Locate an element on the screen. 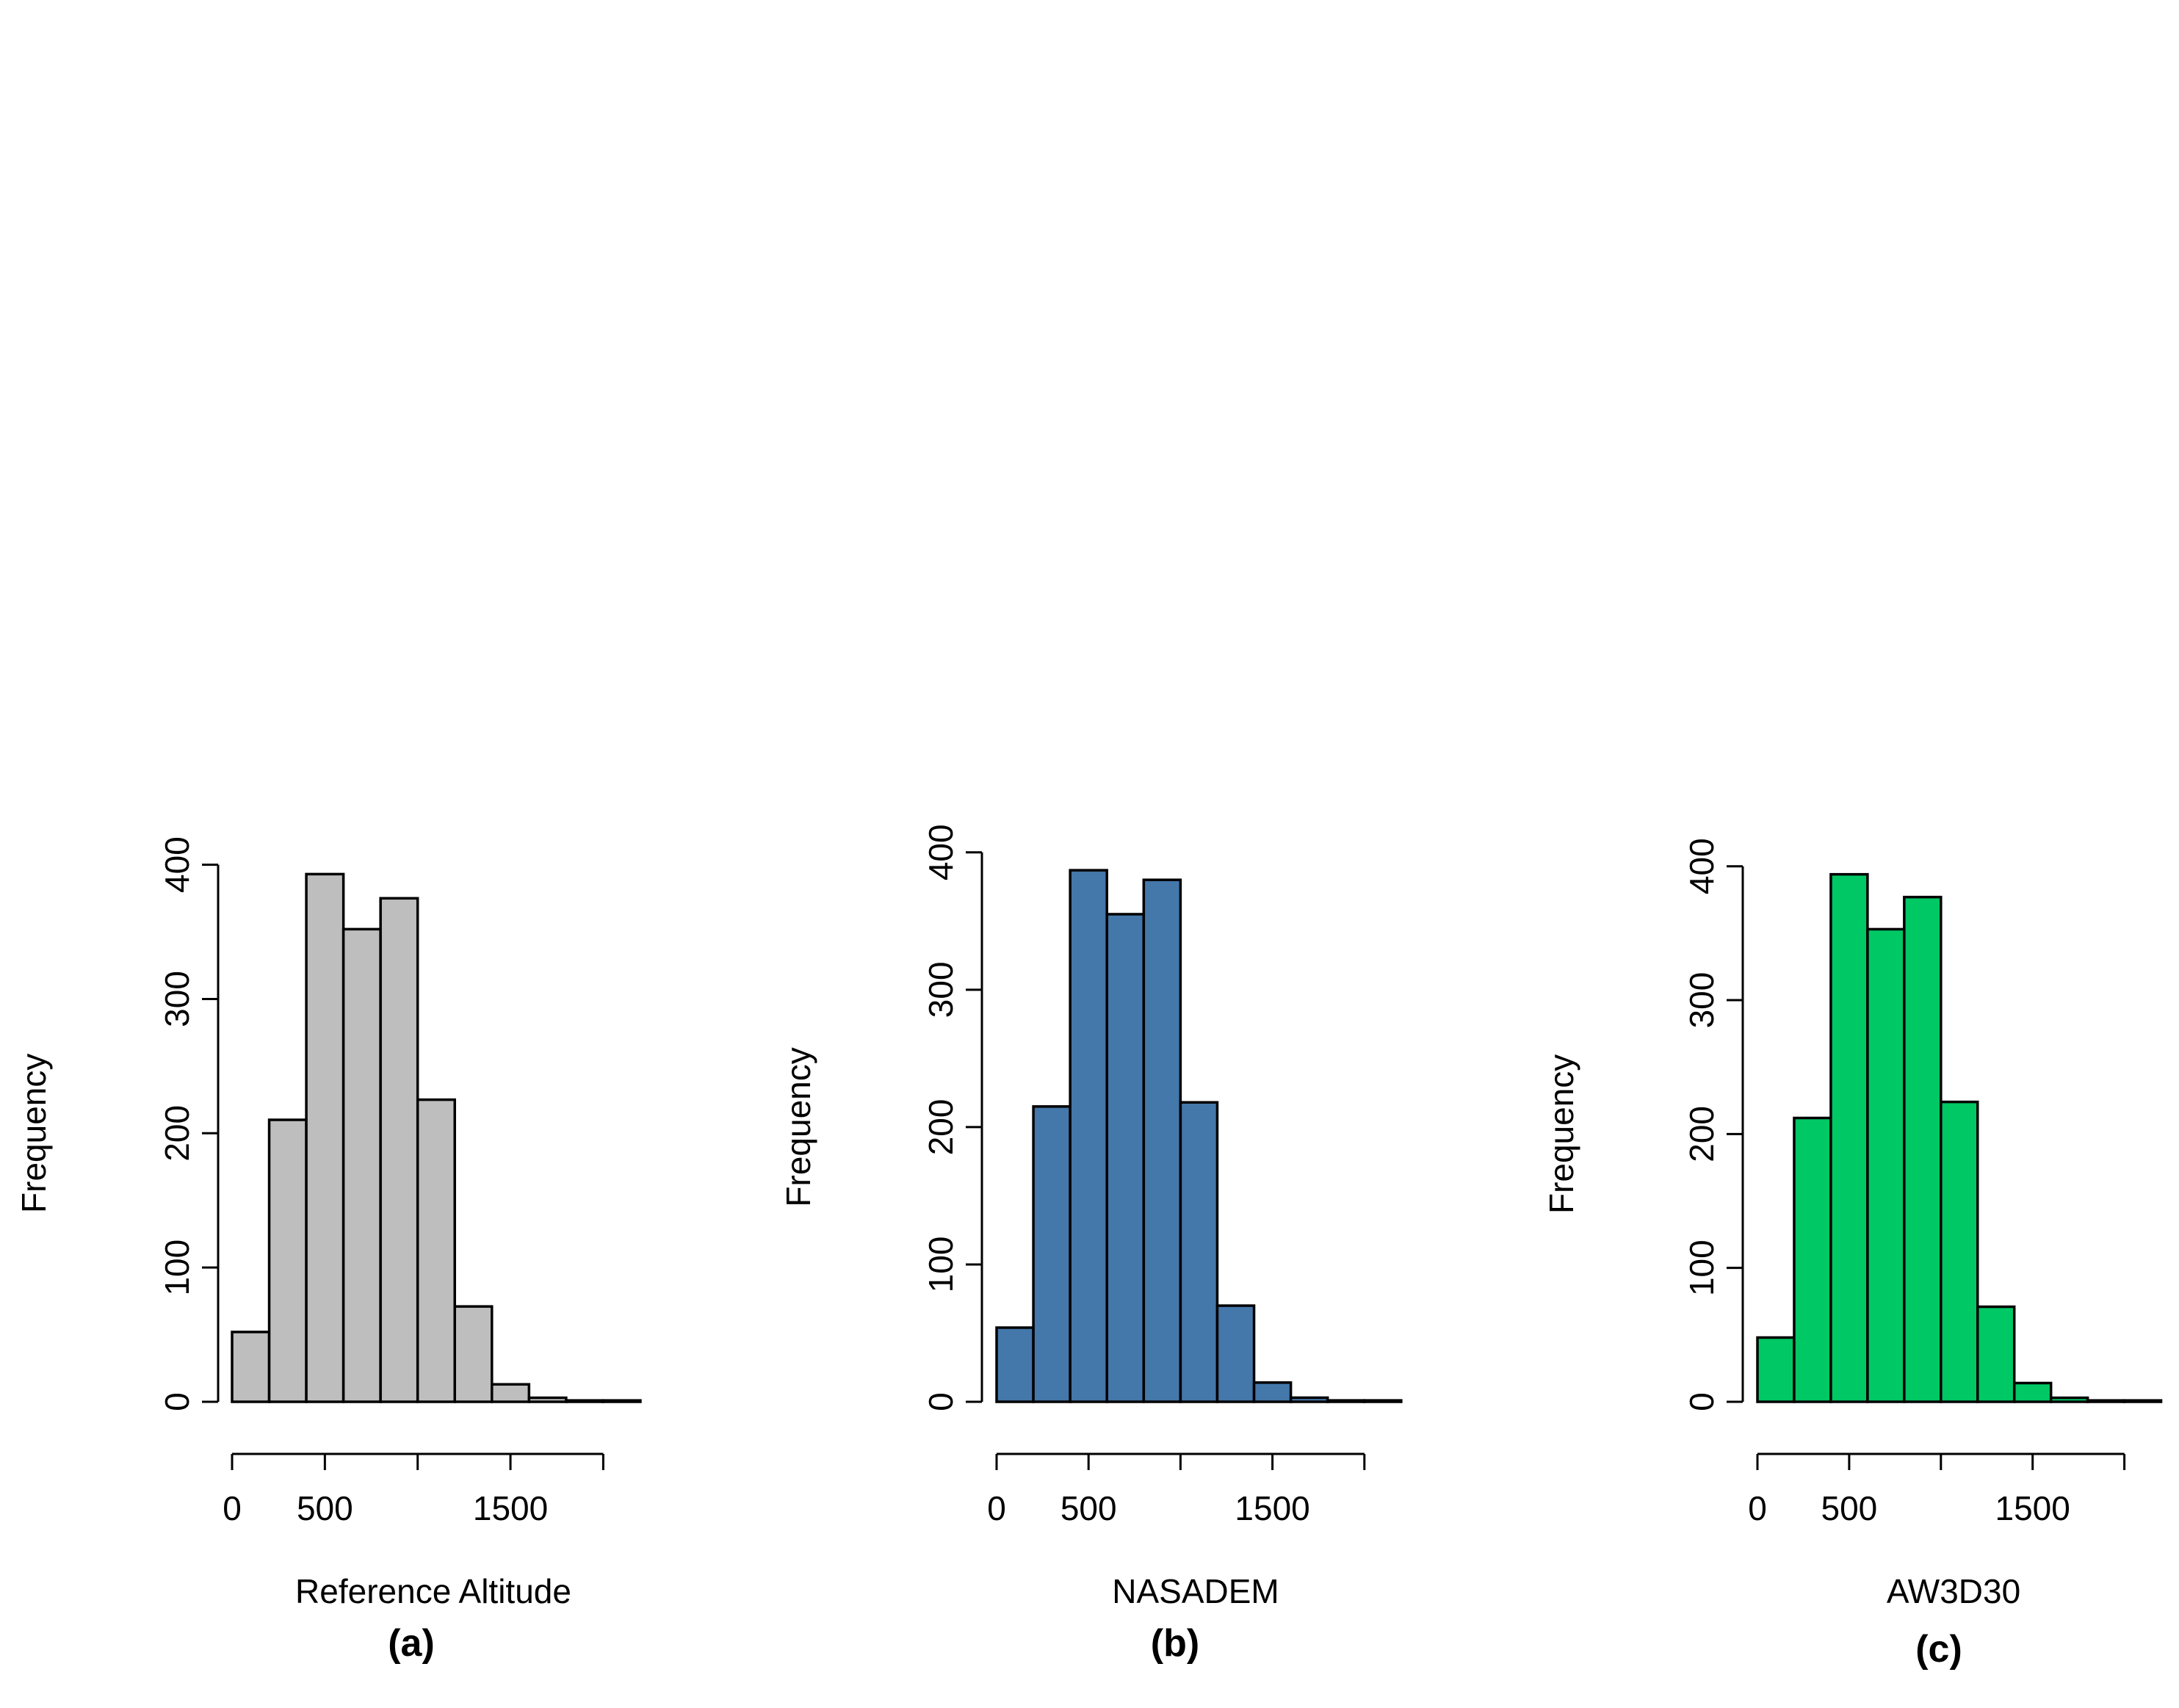 The height and width of the screenshot is (1708, 2179). x-axis-label: AW3D30 is located at coordinates (1954, 1591).